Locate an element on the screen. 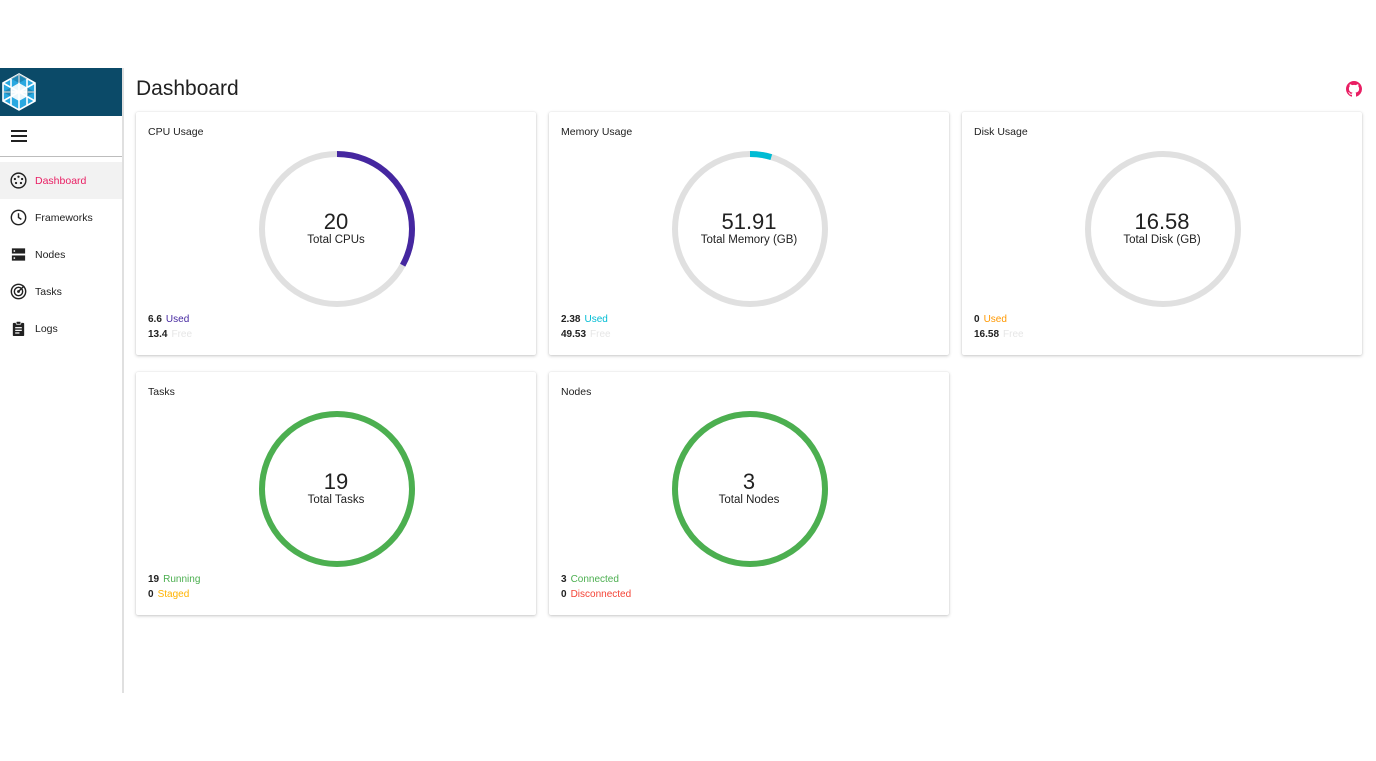 This screenshot has width=1376, height=761. gauge-total-label: Total CPUs is located at coordinates (336, 240).